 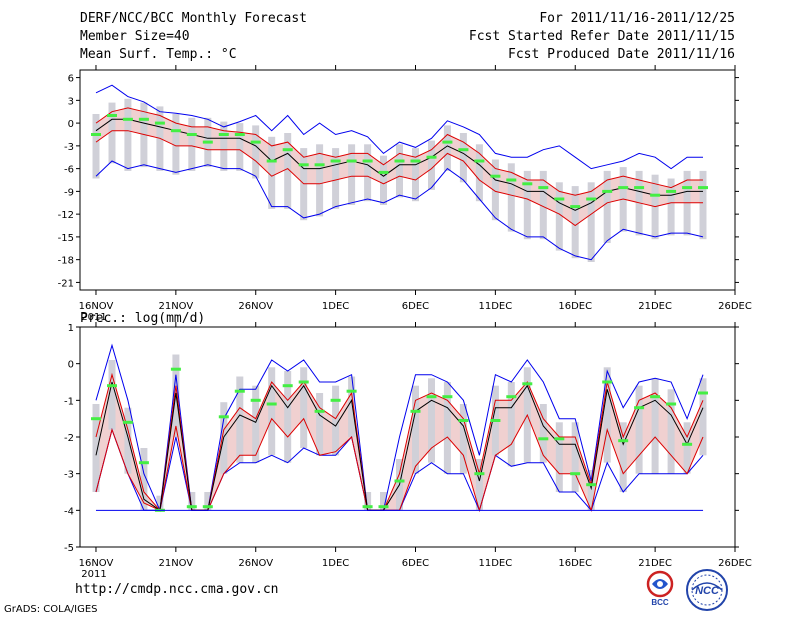 I want to click on forecast-period: For 2011/11/16-2011/12/25, so click(x=637, y=18).